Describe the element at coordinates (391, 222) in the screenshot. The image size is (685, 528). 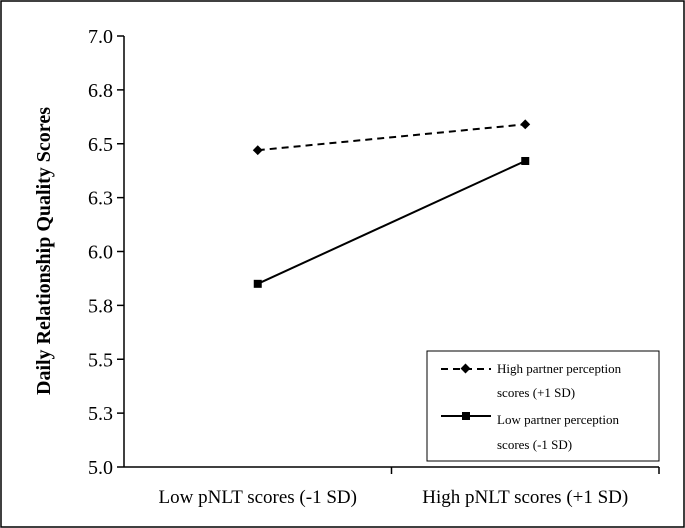
I see `series-line-low-partner-perception` at that location.